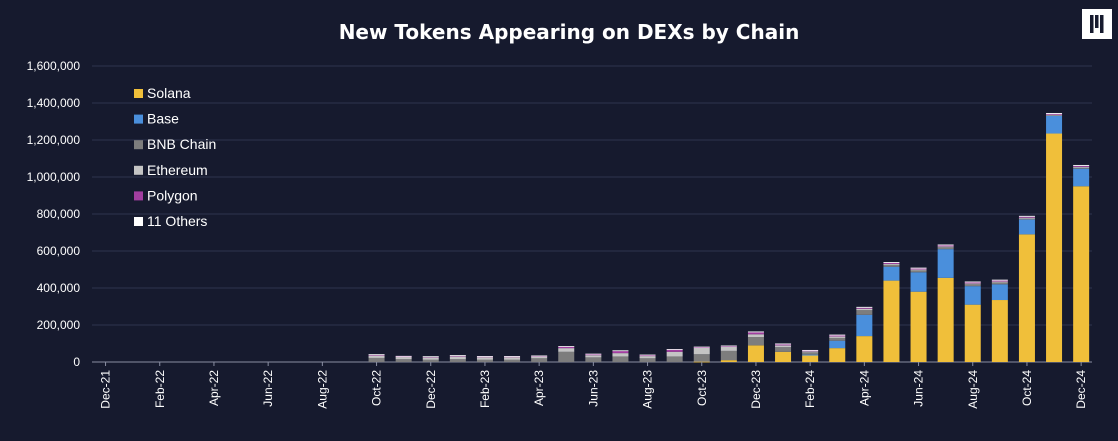  Describe the element at coordinates (59, 325) in the screenshot. I see `y-tick-label: 200,000` at that location.